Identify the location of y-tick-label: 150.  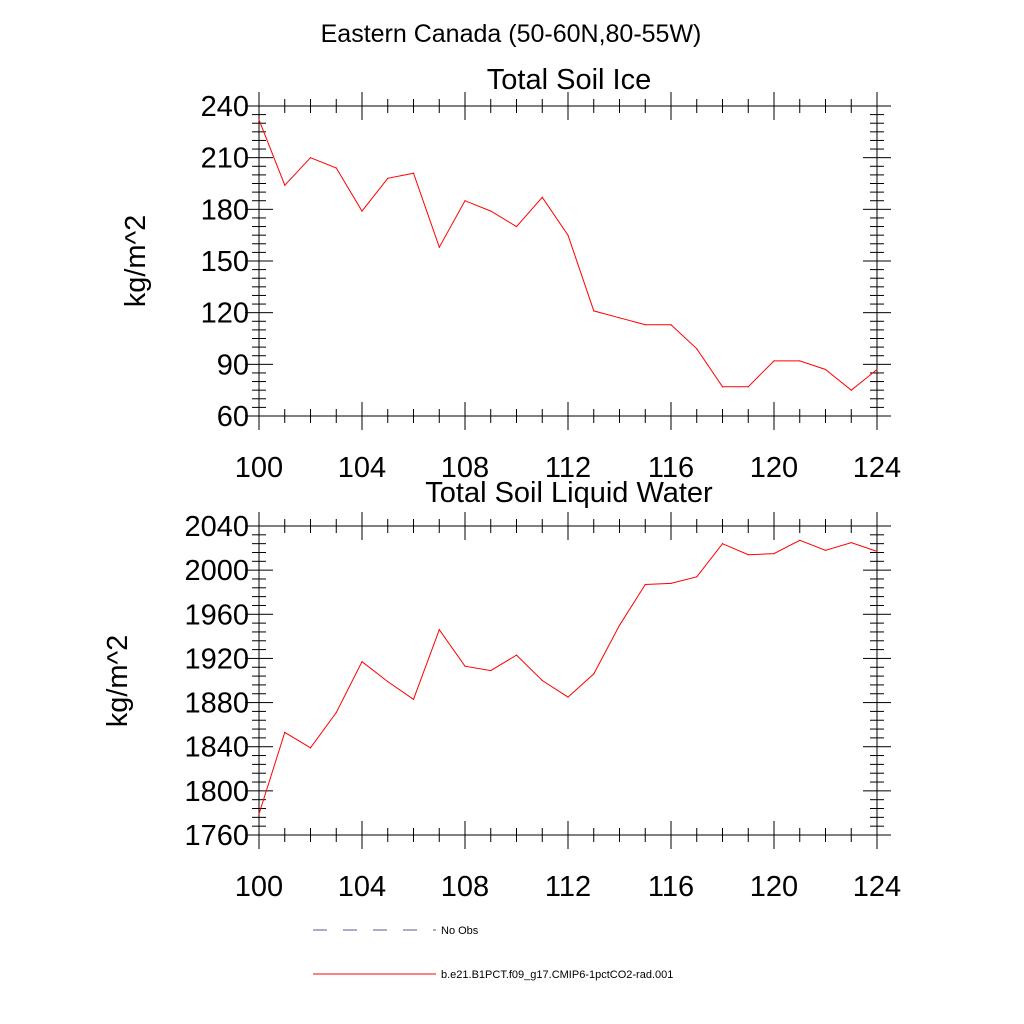
(225, 262).